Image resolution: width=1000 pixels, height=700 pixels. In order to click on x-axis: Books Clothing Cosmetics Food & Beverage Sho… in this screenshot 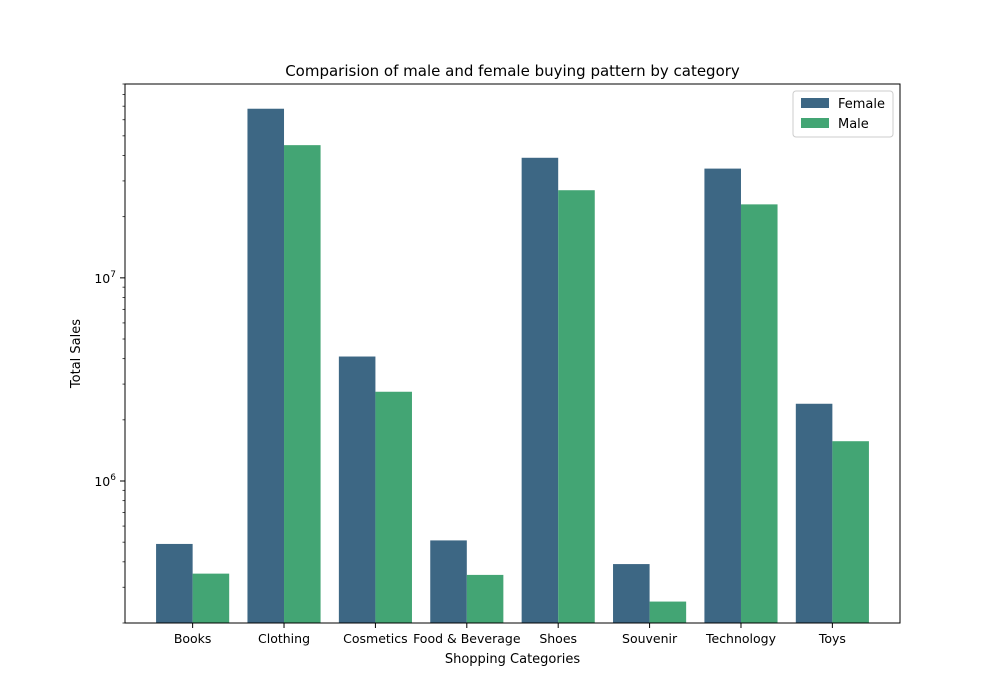, I will do `click(510, 634)`.